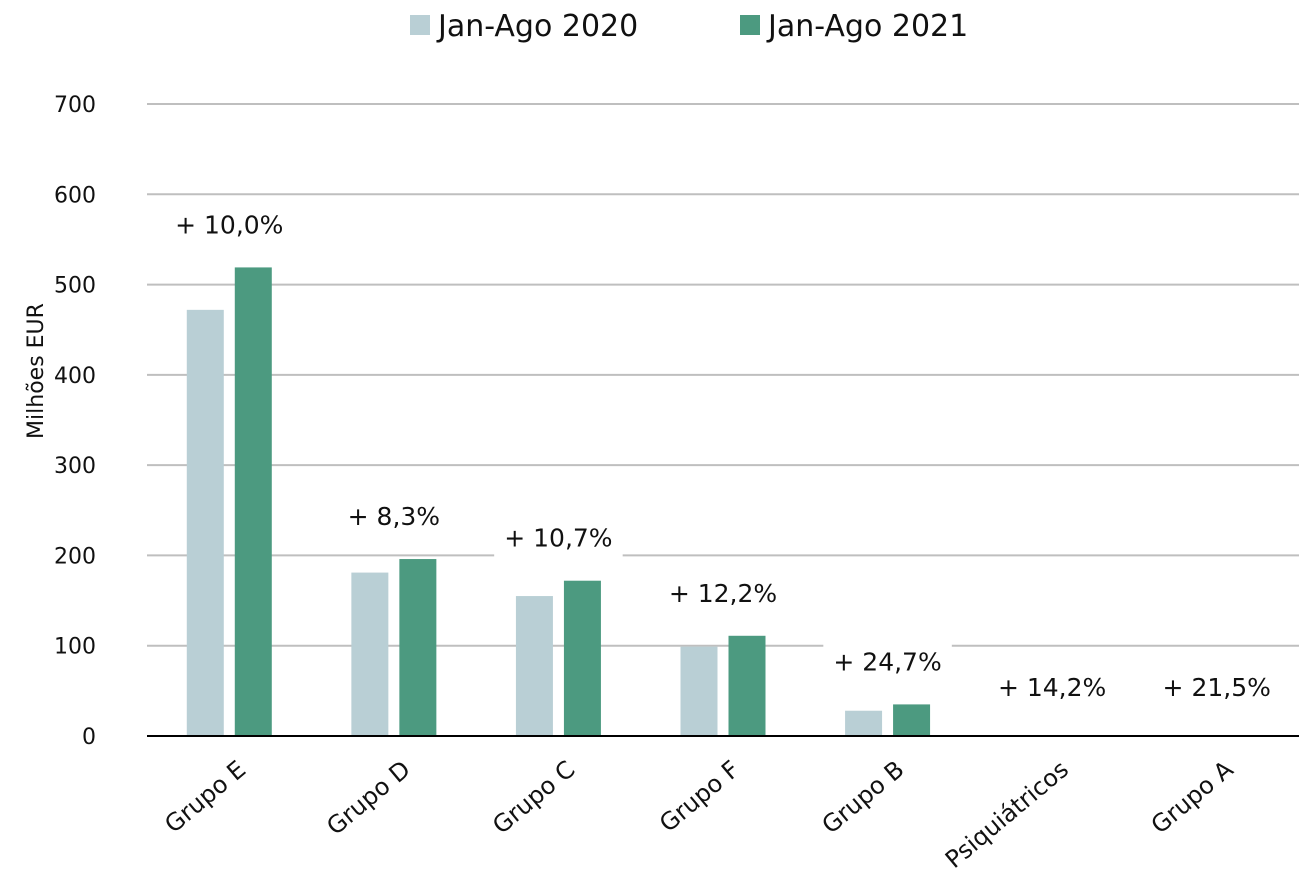  Describe the element at coordinates (75, 466) in the screenshot. I see `y-tick-label: 300` at that location.